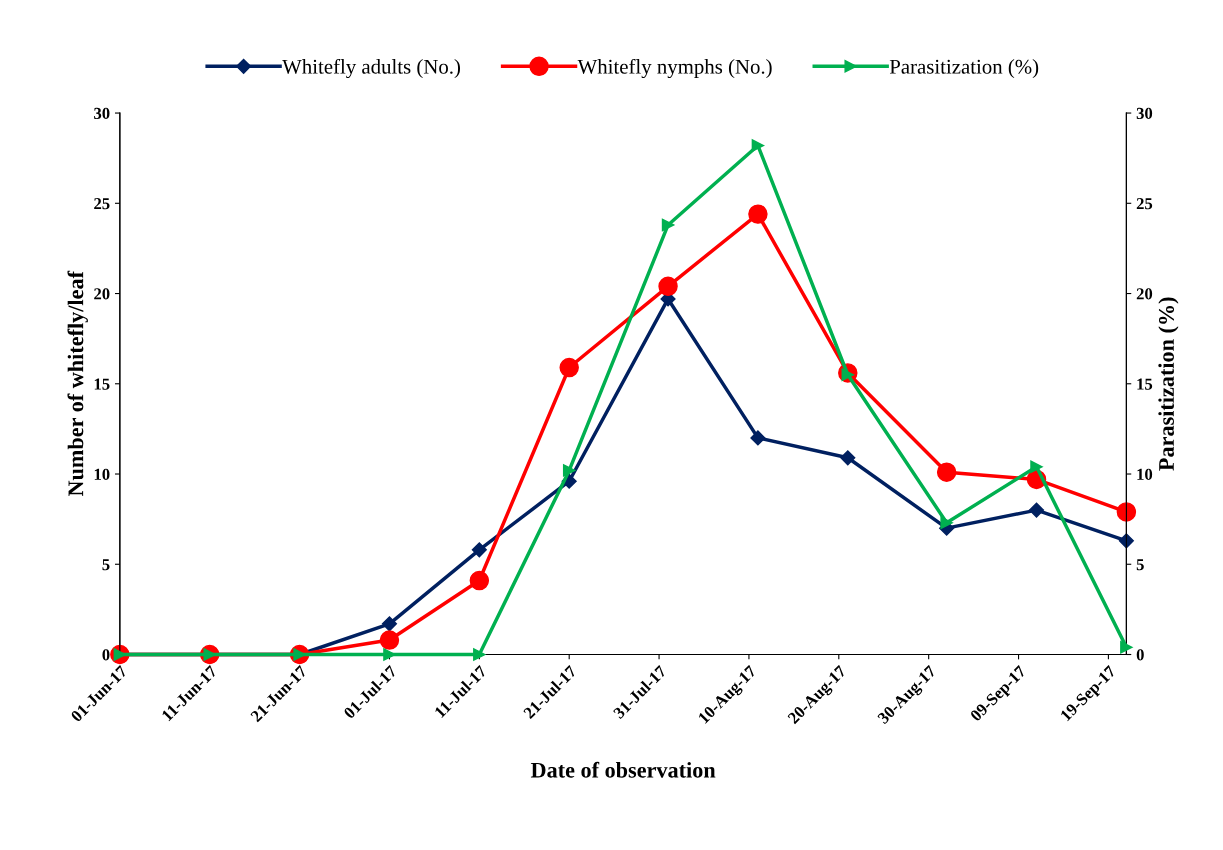  Describe the element at coordinates (102, 474) in the screenshot. I see `y-tick-label: 10` at that location.